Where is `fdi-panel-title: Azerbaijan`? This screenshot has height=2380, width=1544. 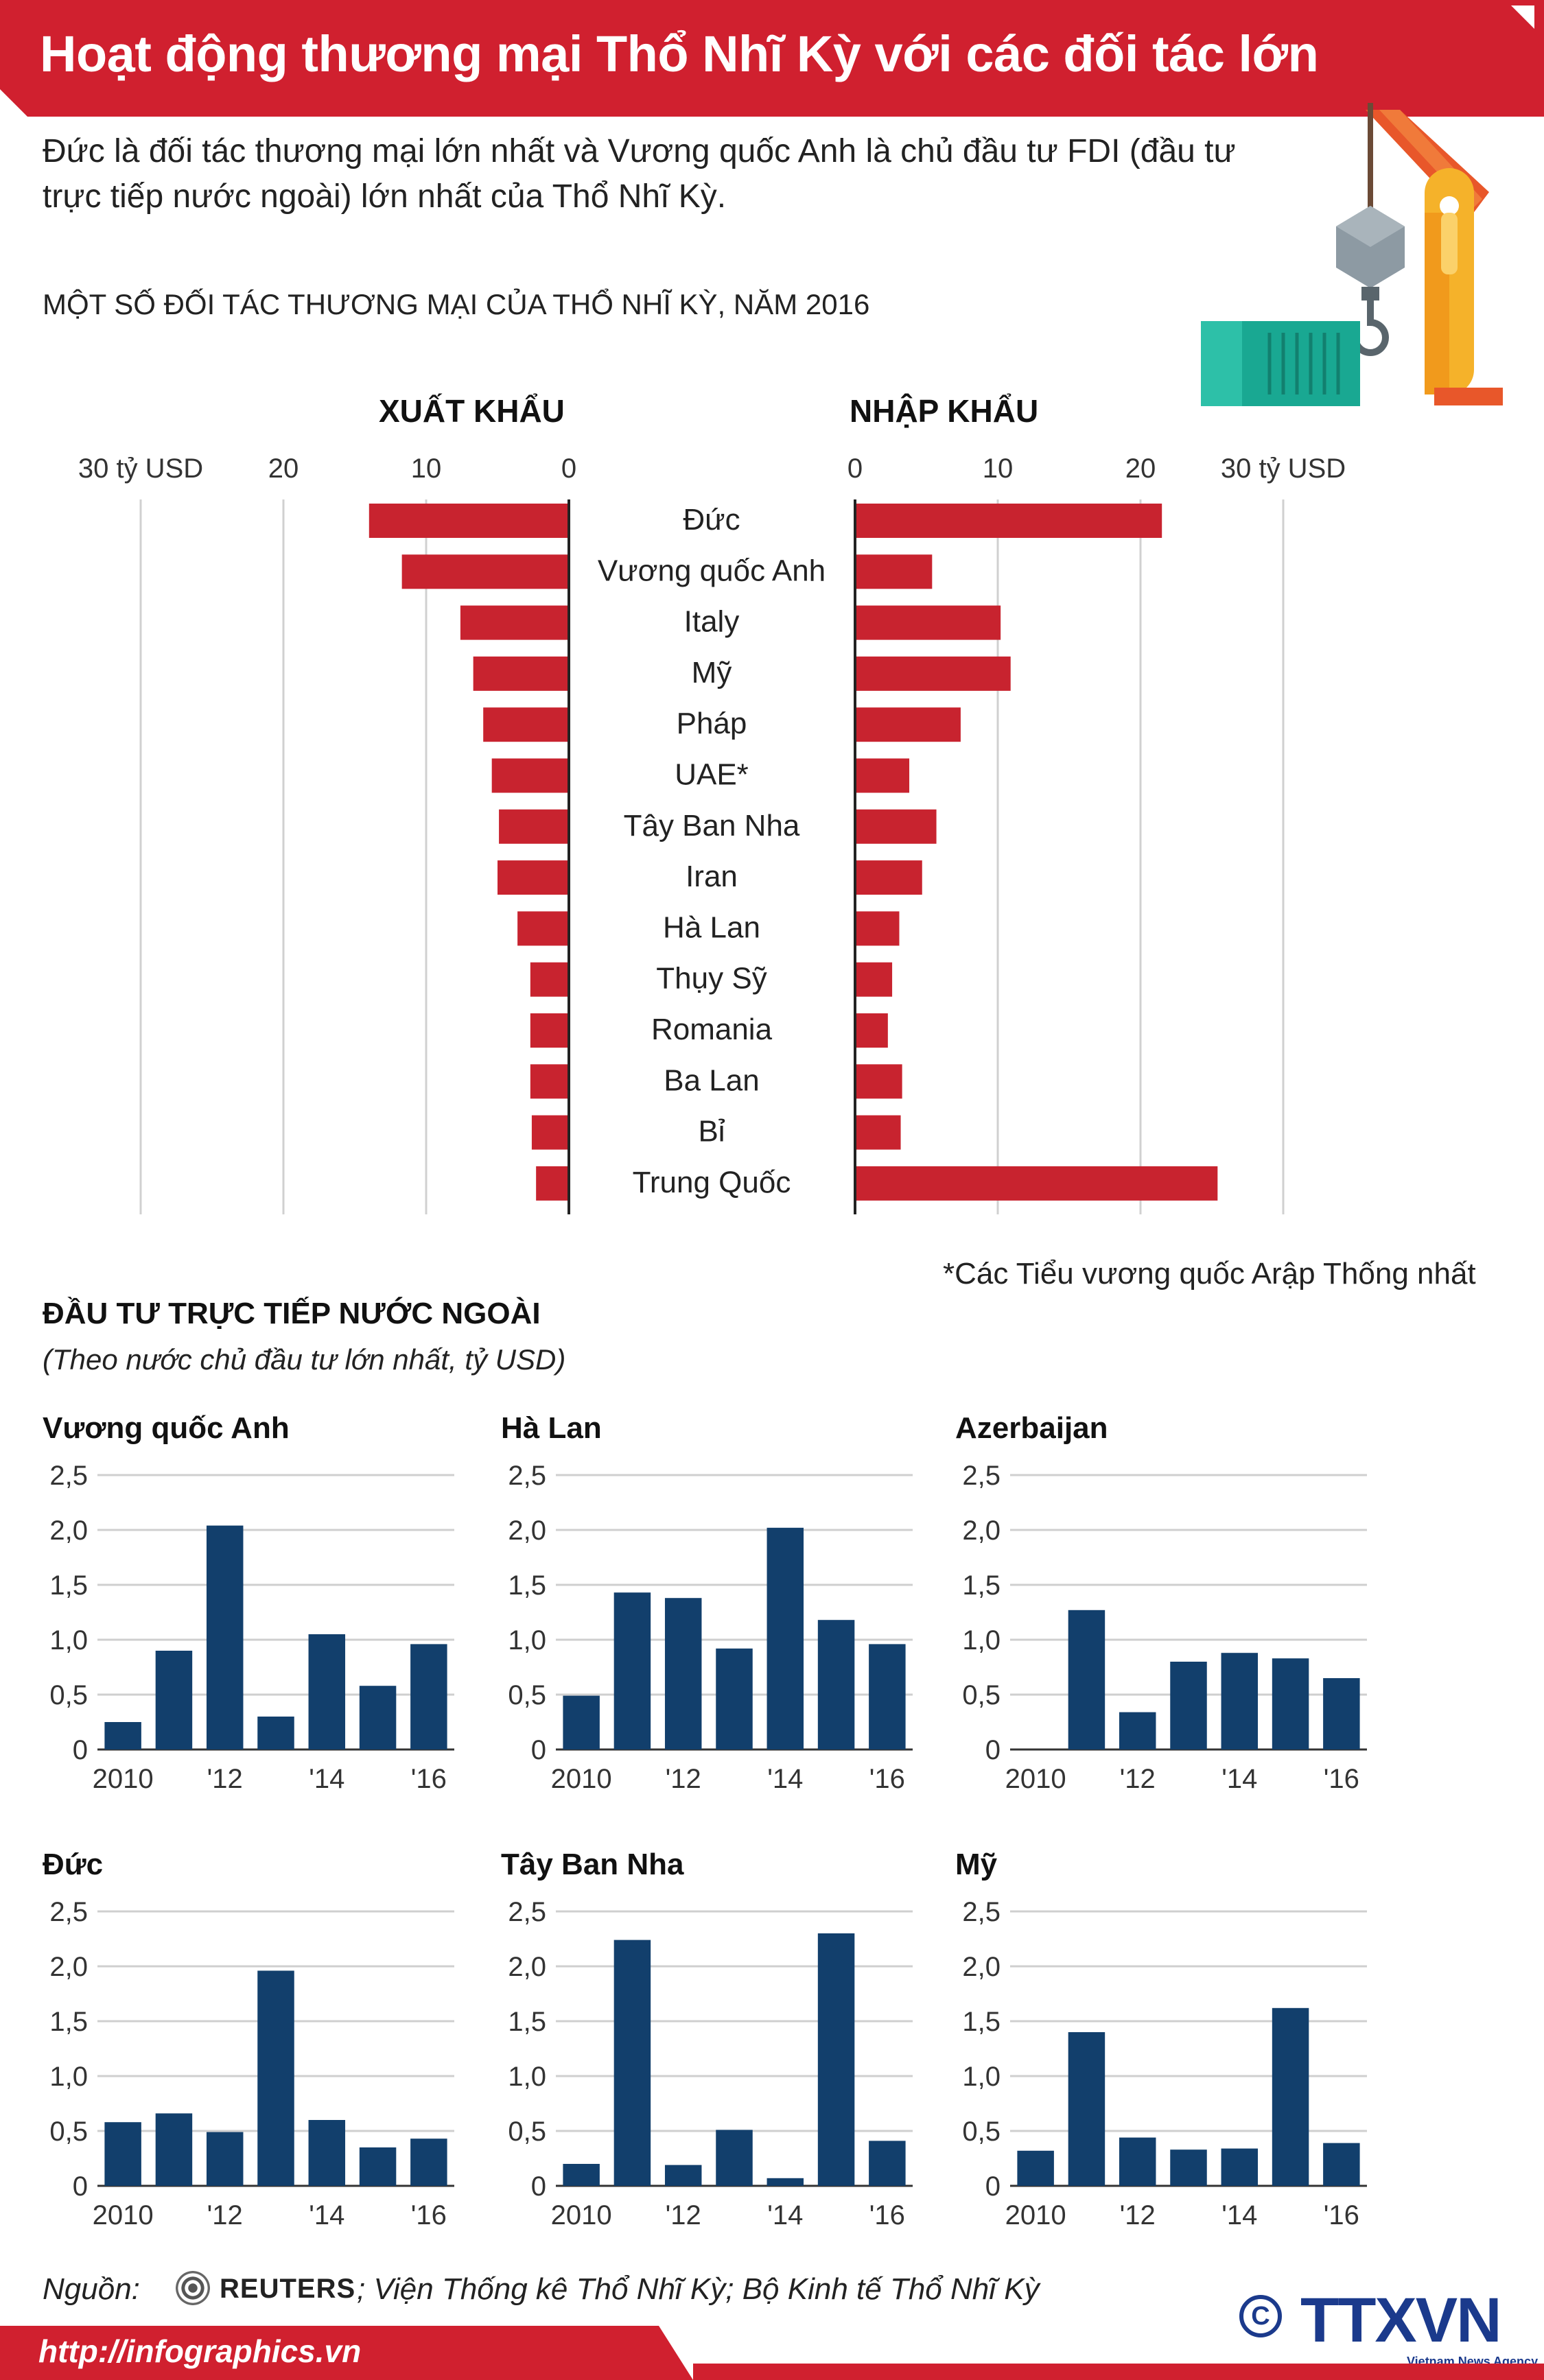 fdi-panel-title: Azerbaijan is located at coordinates (1031, 1428).